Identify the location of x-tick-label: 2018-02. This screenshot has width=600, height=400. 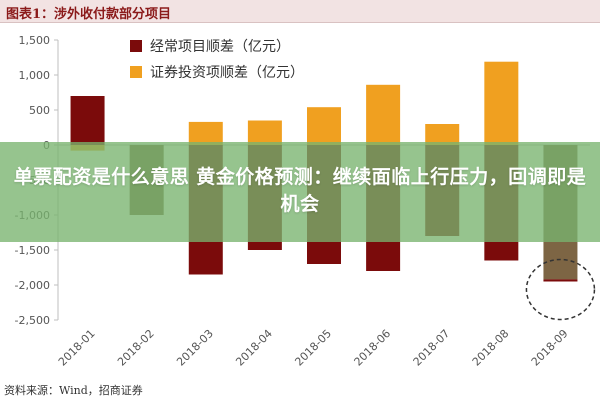
(136, 348).